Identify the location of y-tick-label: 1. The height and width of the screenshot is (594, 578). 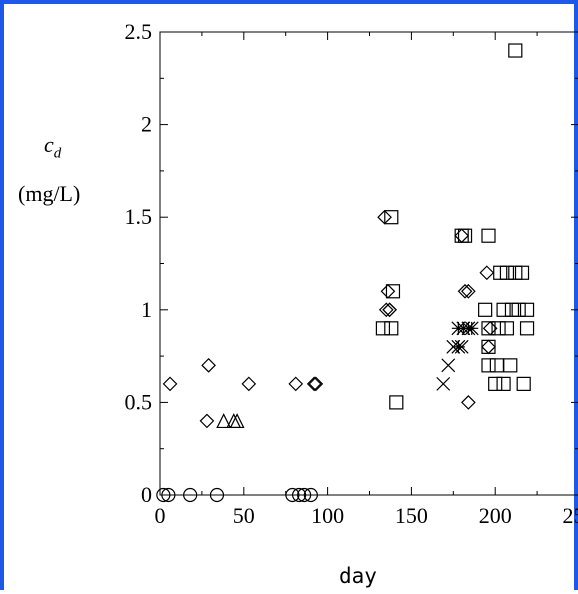
(146, 309).